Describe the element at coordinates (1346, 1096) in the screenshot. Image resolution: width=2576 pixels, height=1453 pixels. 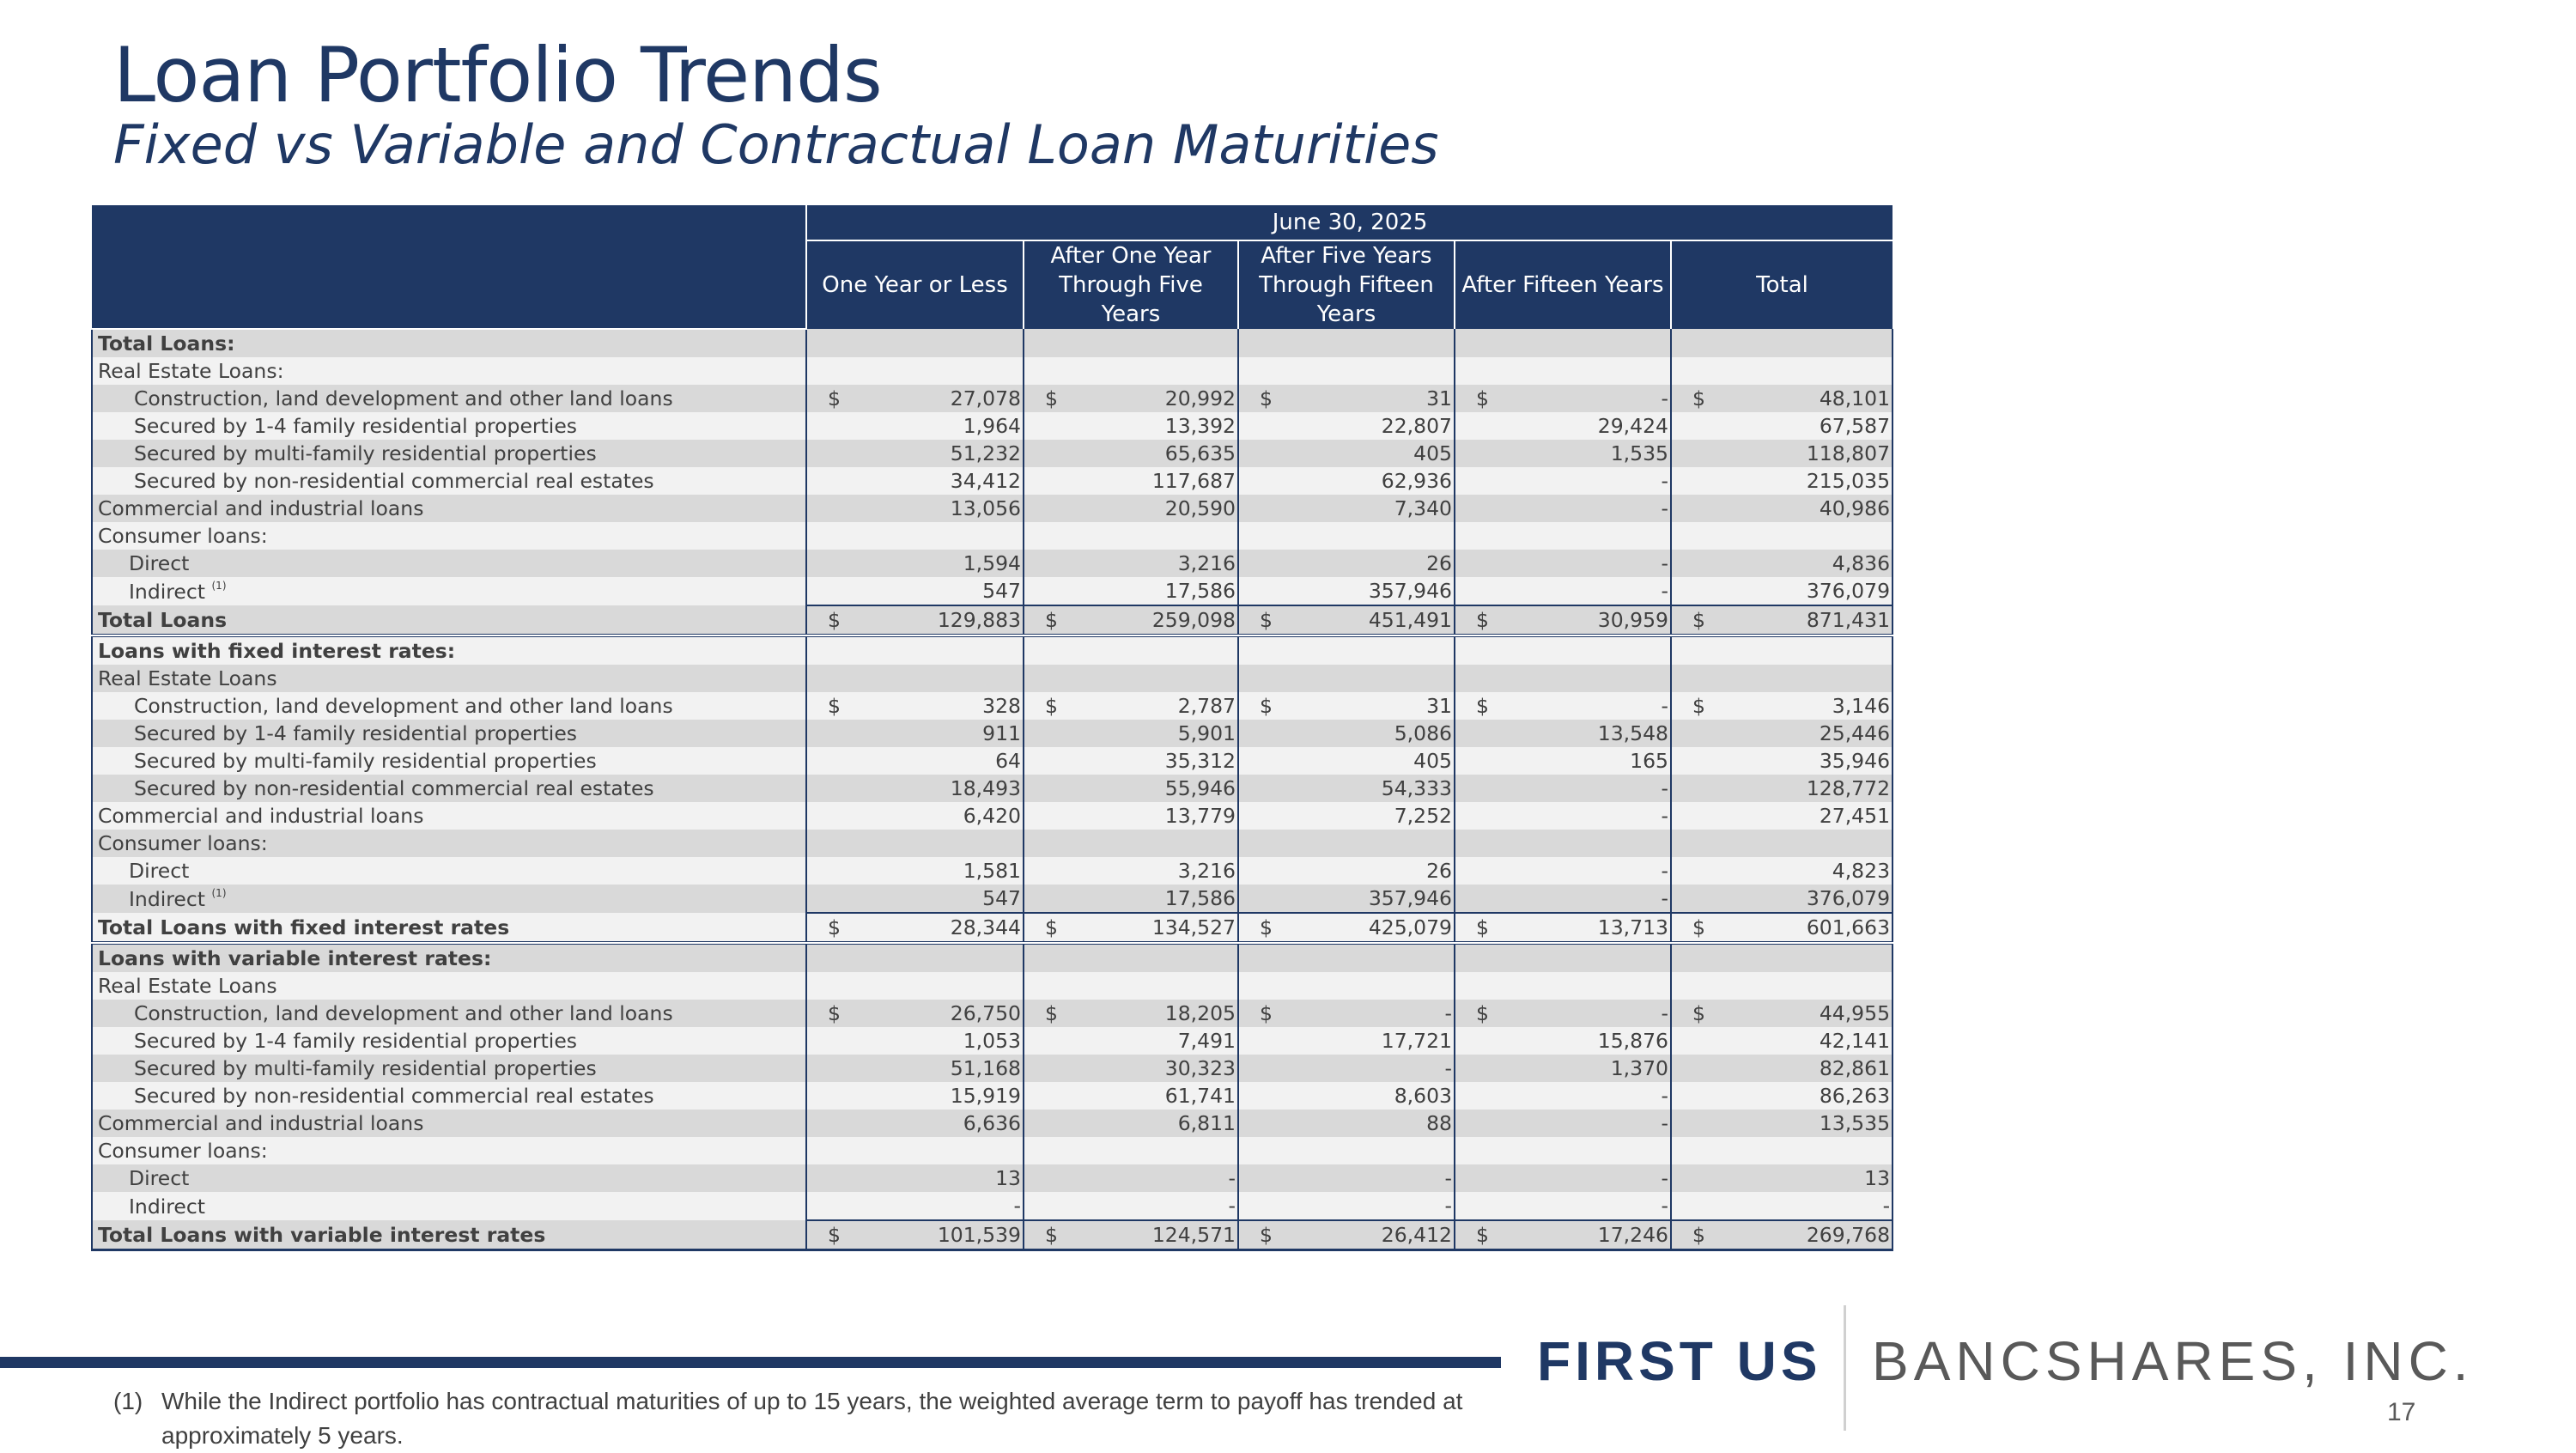
I see `value-cell: 8,603` at that location.